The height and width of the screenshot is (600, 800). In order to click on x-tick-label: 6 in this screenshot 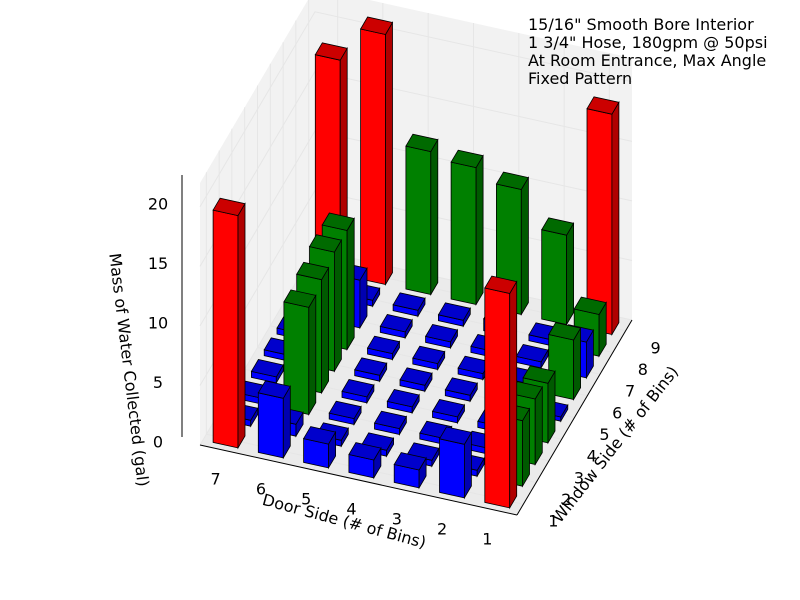, I will do `click(261, 489)`.